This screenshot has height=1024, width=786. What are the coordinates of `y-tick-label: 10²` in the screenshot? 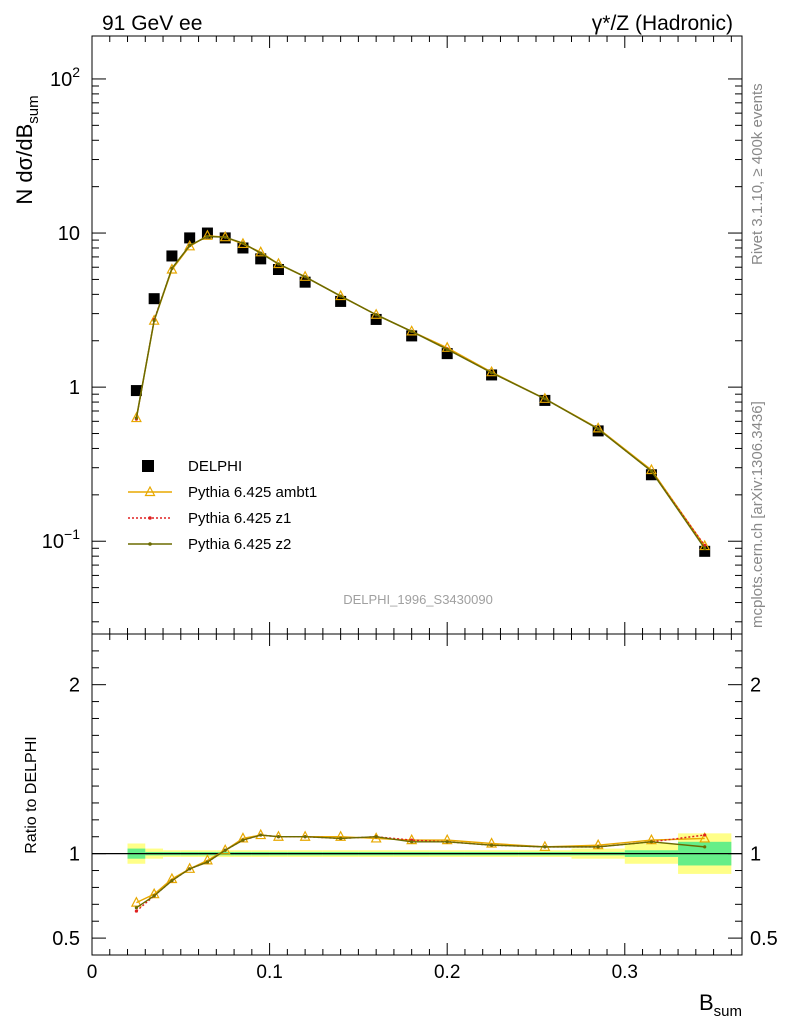 It's located at (65, 77).